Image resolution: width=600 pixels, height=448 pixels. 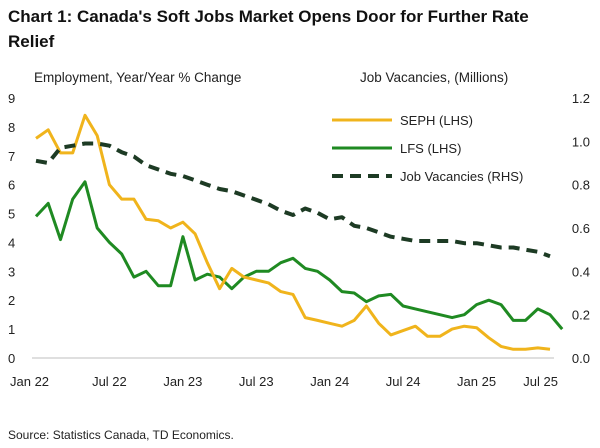 What do you see at coordinates (581, 271) in the screenshot?
I see `right-tick-label: 0.4` at bounding box center [581, 271].